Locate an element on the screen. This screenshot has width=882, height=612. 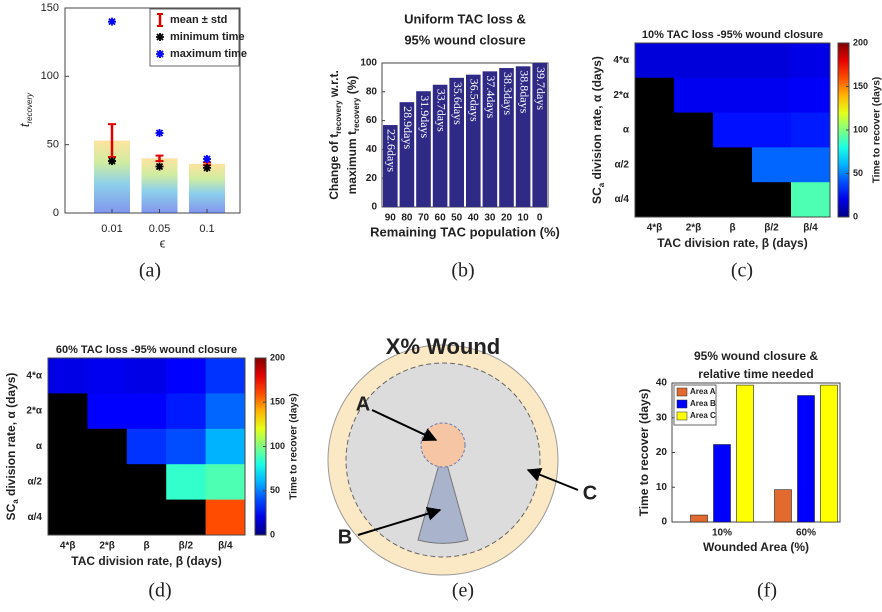
distribution is located at coordinates (207, 188).